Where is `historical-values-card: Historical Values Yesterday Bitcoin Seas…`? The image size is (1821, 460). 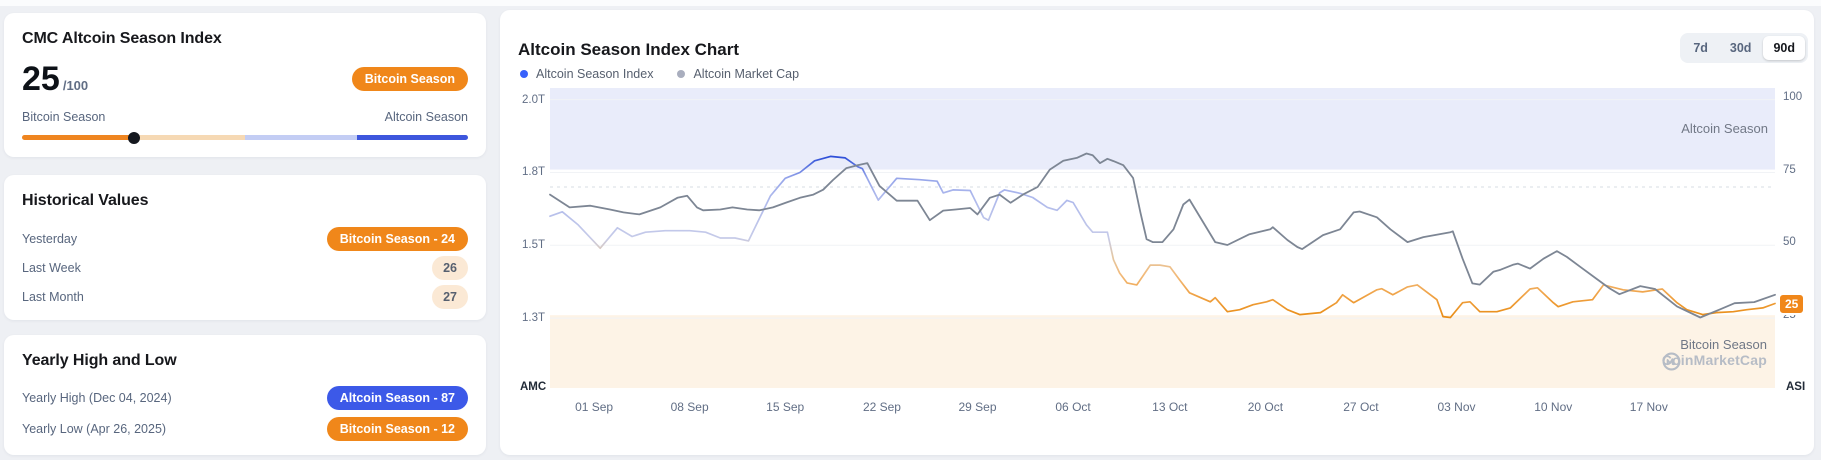 historical-values-card: Historical Values Yesterday Bitcoin Seas… is located at coordinates (245, 247).